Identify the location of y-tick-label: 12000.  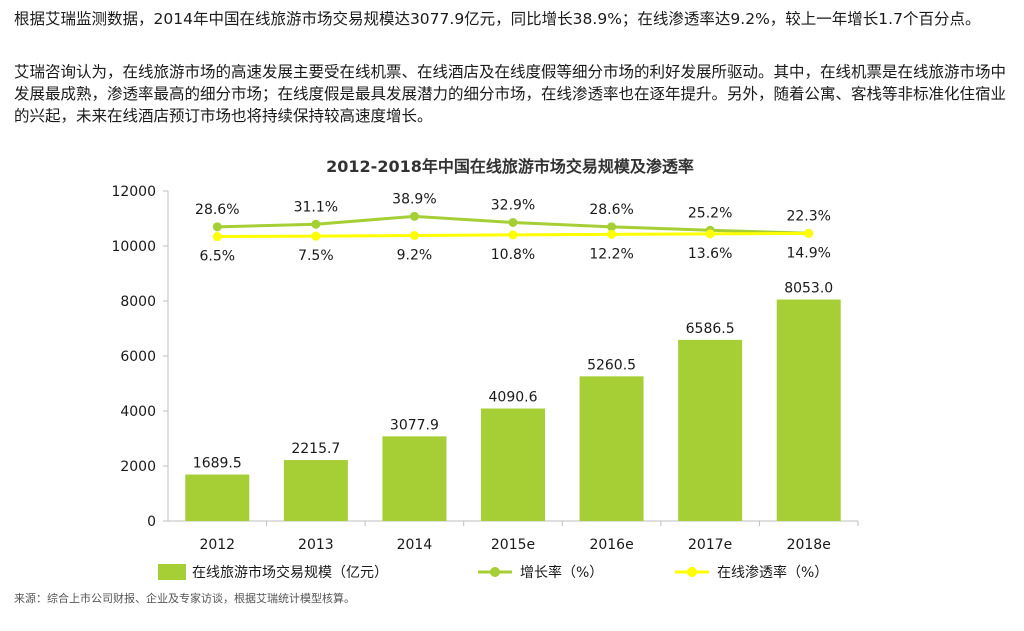
(133, 192).